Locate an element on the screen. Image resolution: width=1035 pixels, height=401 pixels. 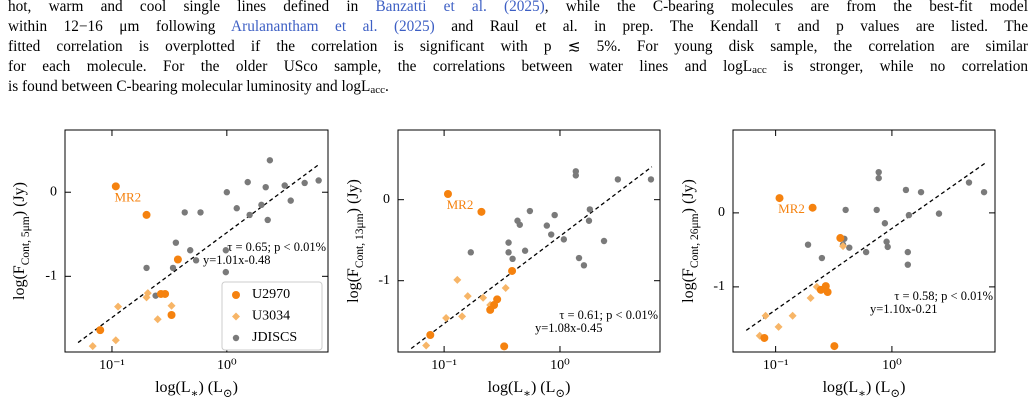
fit-annotation: y=1.08x-0.45 is located at coordinates (568, 328).